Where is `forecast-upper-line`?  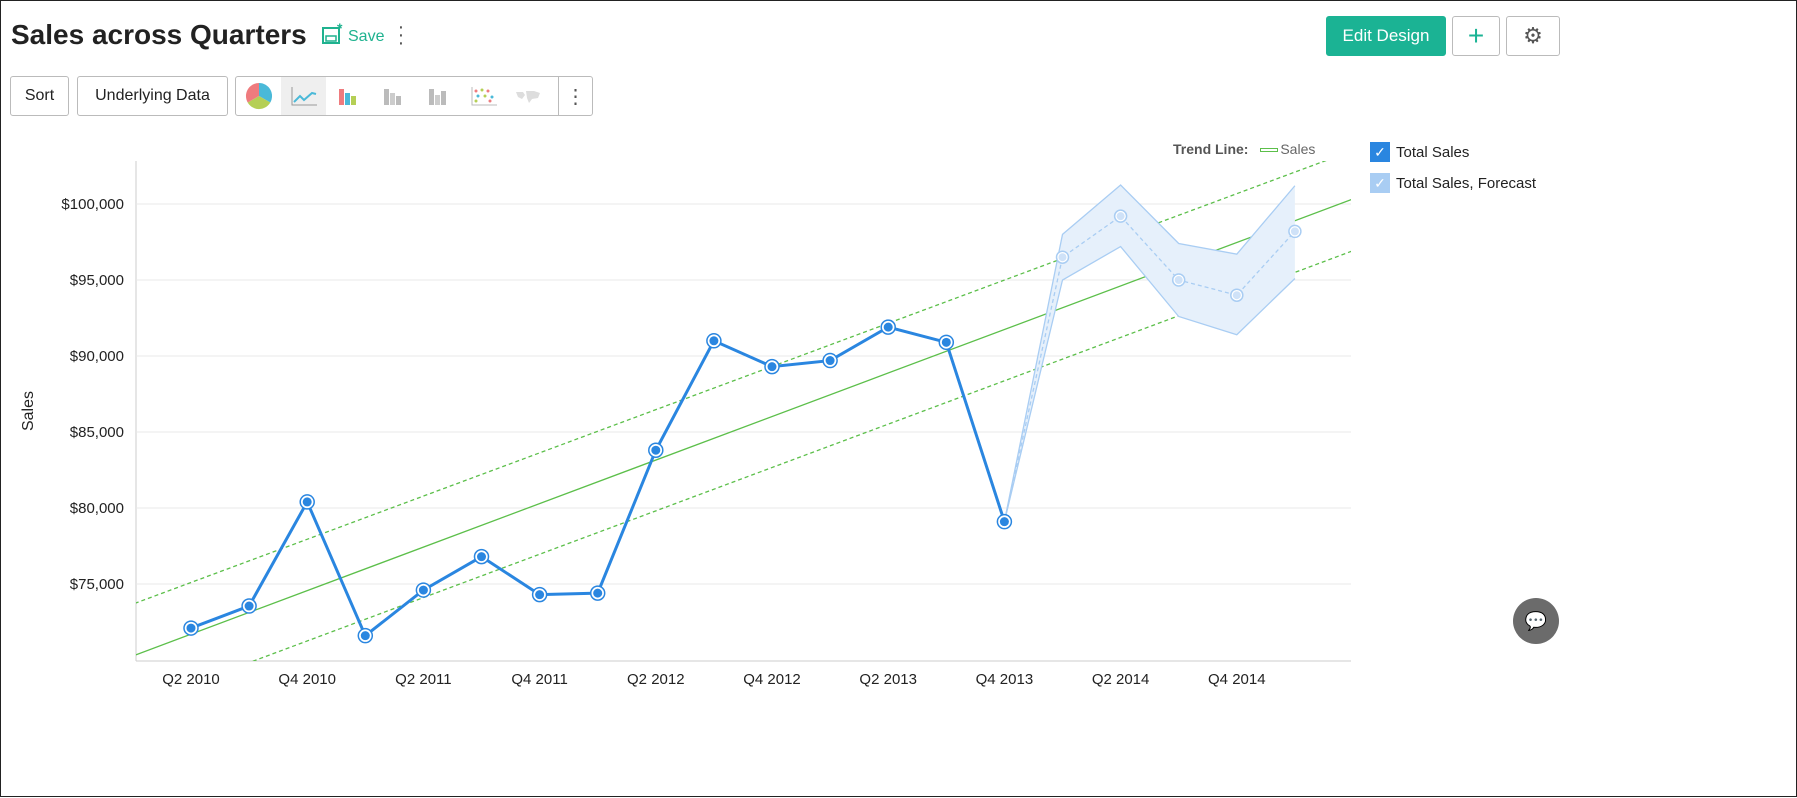 forecast-upper-line is located at coordinates (1149, 353).